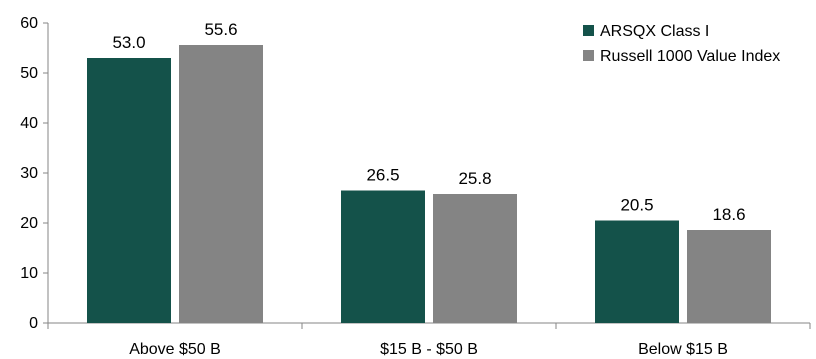 This screenshot has height=359, width=816. I want to click on data-label: 20.5, so click(636, 205).